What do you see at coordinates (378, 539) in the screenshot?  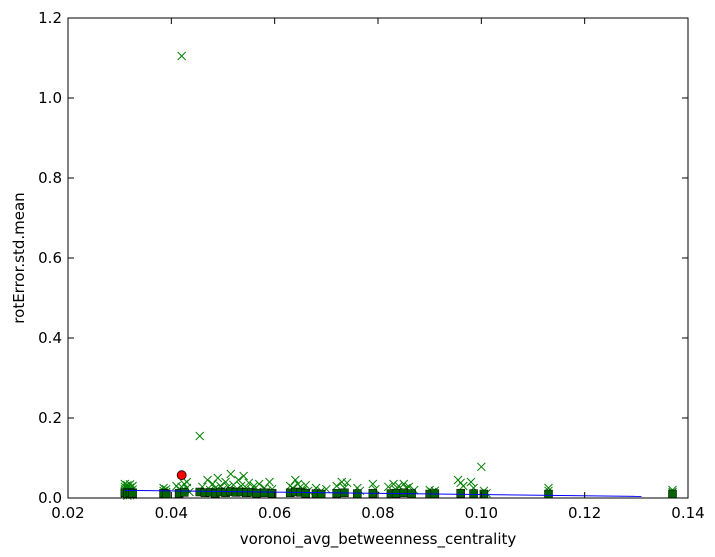 I see `x-axis-label: voronoi_avg_betweenness_centrality` at bounding box center [378, 539].